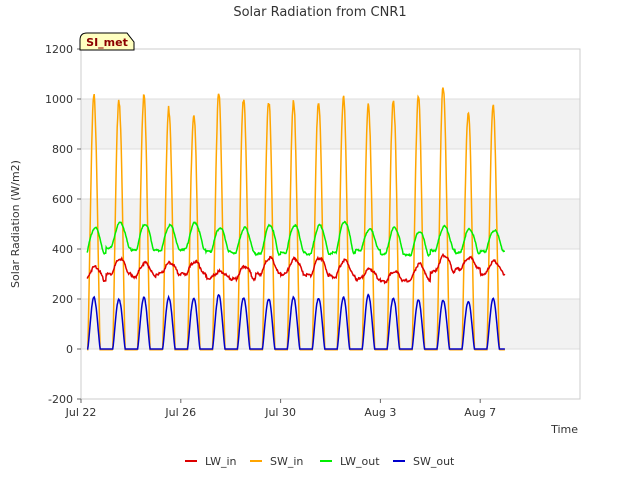 The width and height of the screenshot is (640, 480). What do you see at coordinates (280, 412) in the screenshot?
I see `x-tick-label: Jul 30` at bounding box center [280, 412].